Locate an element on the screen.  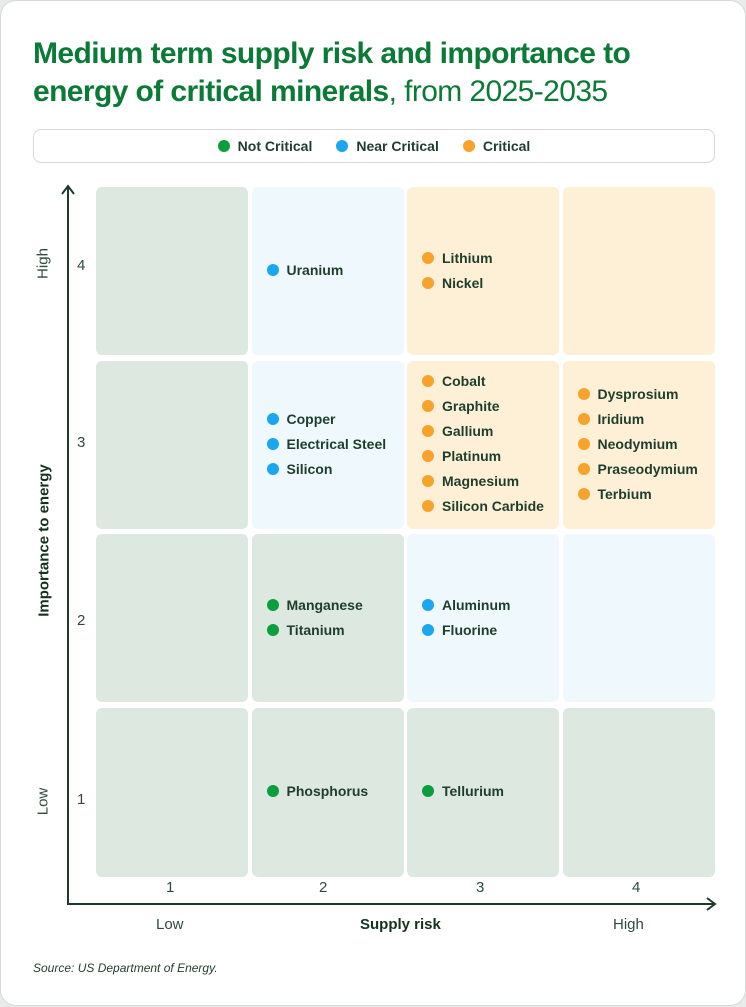
legend: Not Critical Near Critical Critical is located at coordinates (374, 146).